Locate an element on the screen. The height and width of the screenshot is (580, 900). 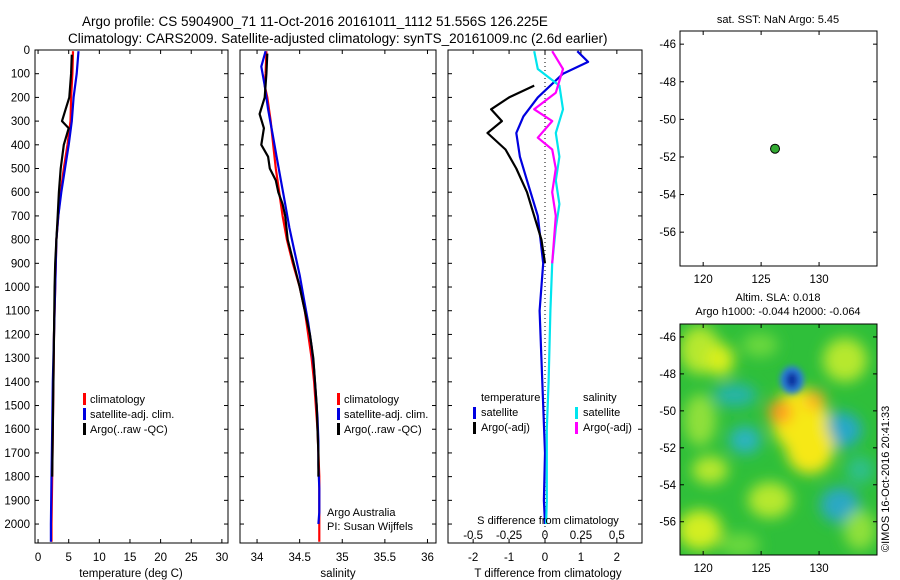
series-line-satellite-adj-clim is located at coordinates (290, 287).